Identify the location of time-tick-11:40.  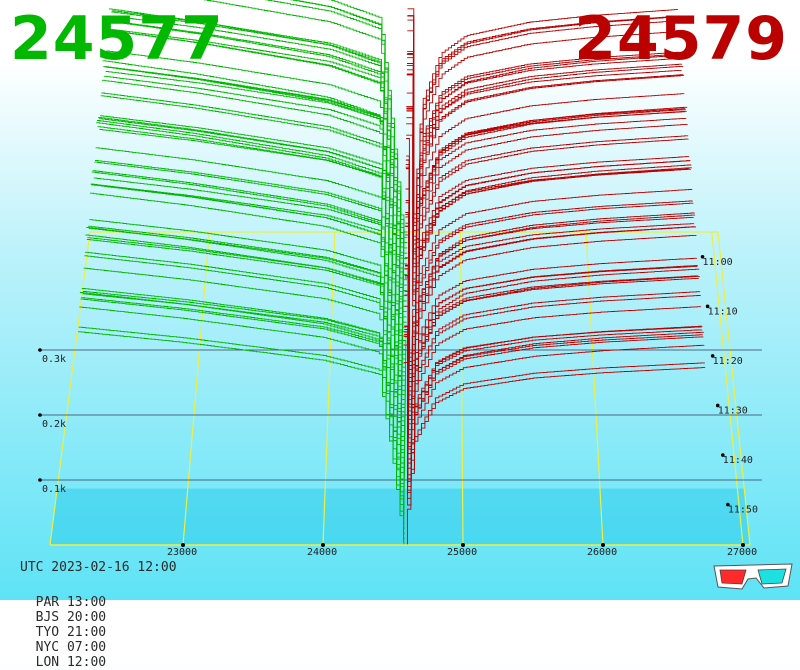
(723, 455).